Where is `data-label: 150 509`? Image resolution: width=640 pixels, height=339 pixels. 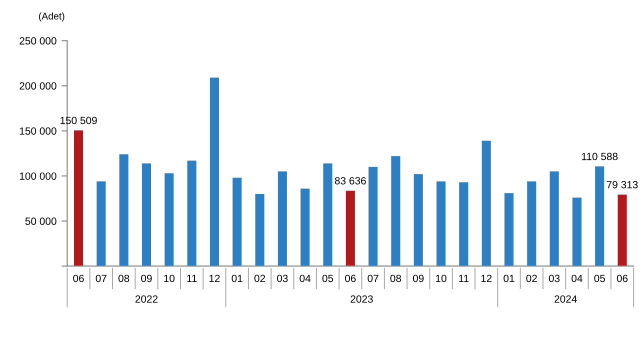 data-label: 150 509 is located at coordinates (78, 120).